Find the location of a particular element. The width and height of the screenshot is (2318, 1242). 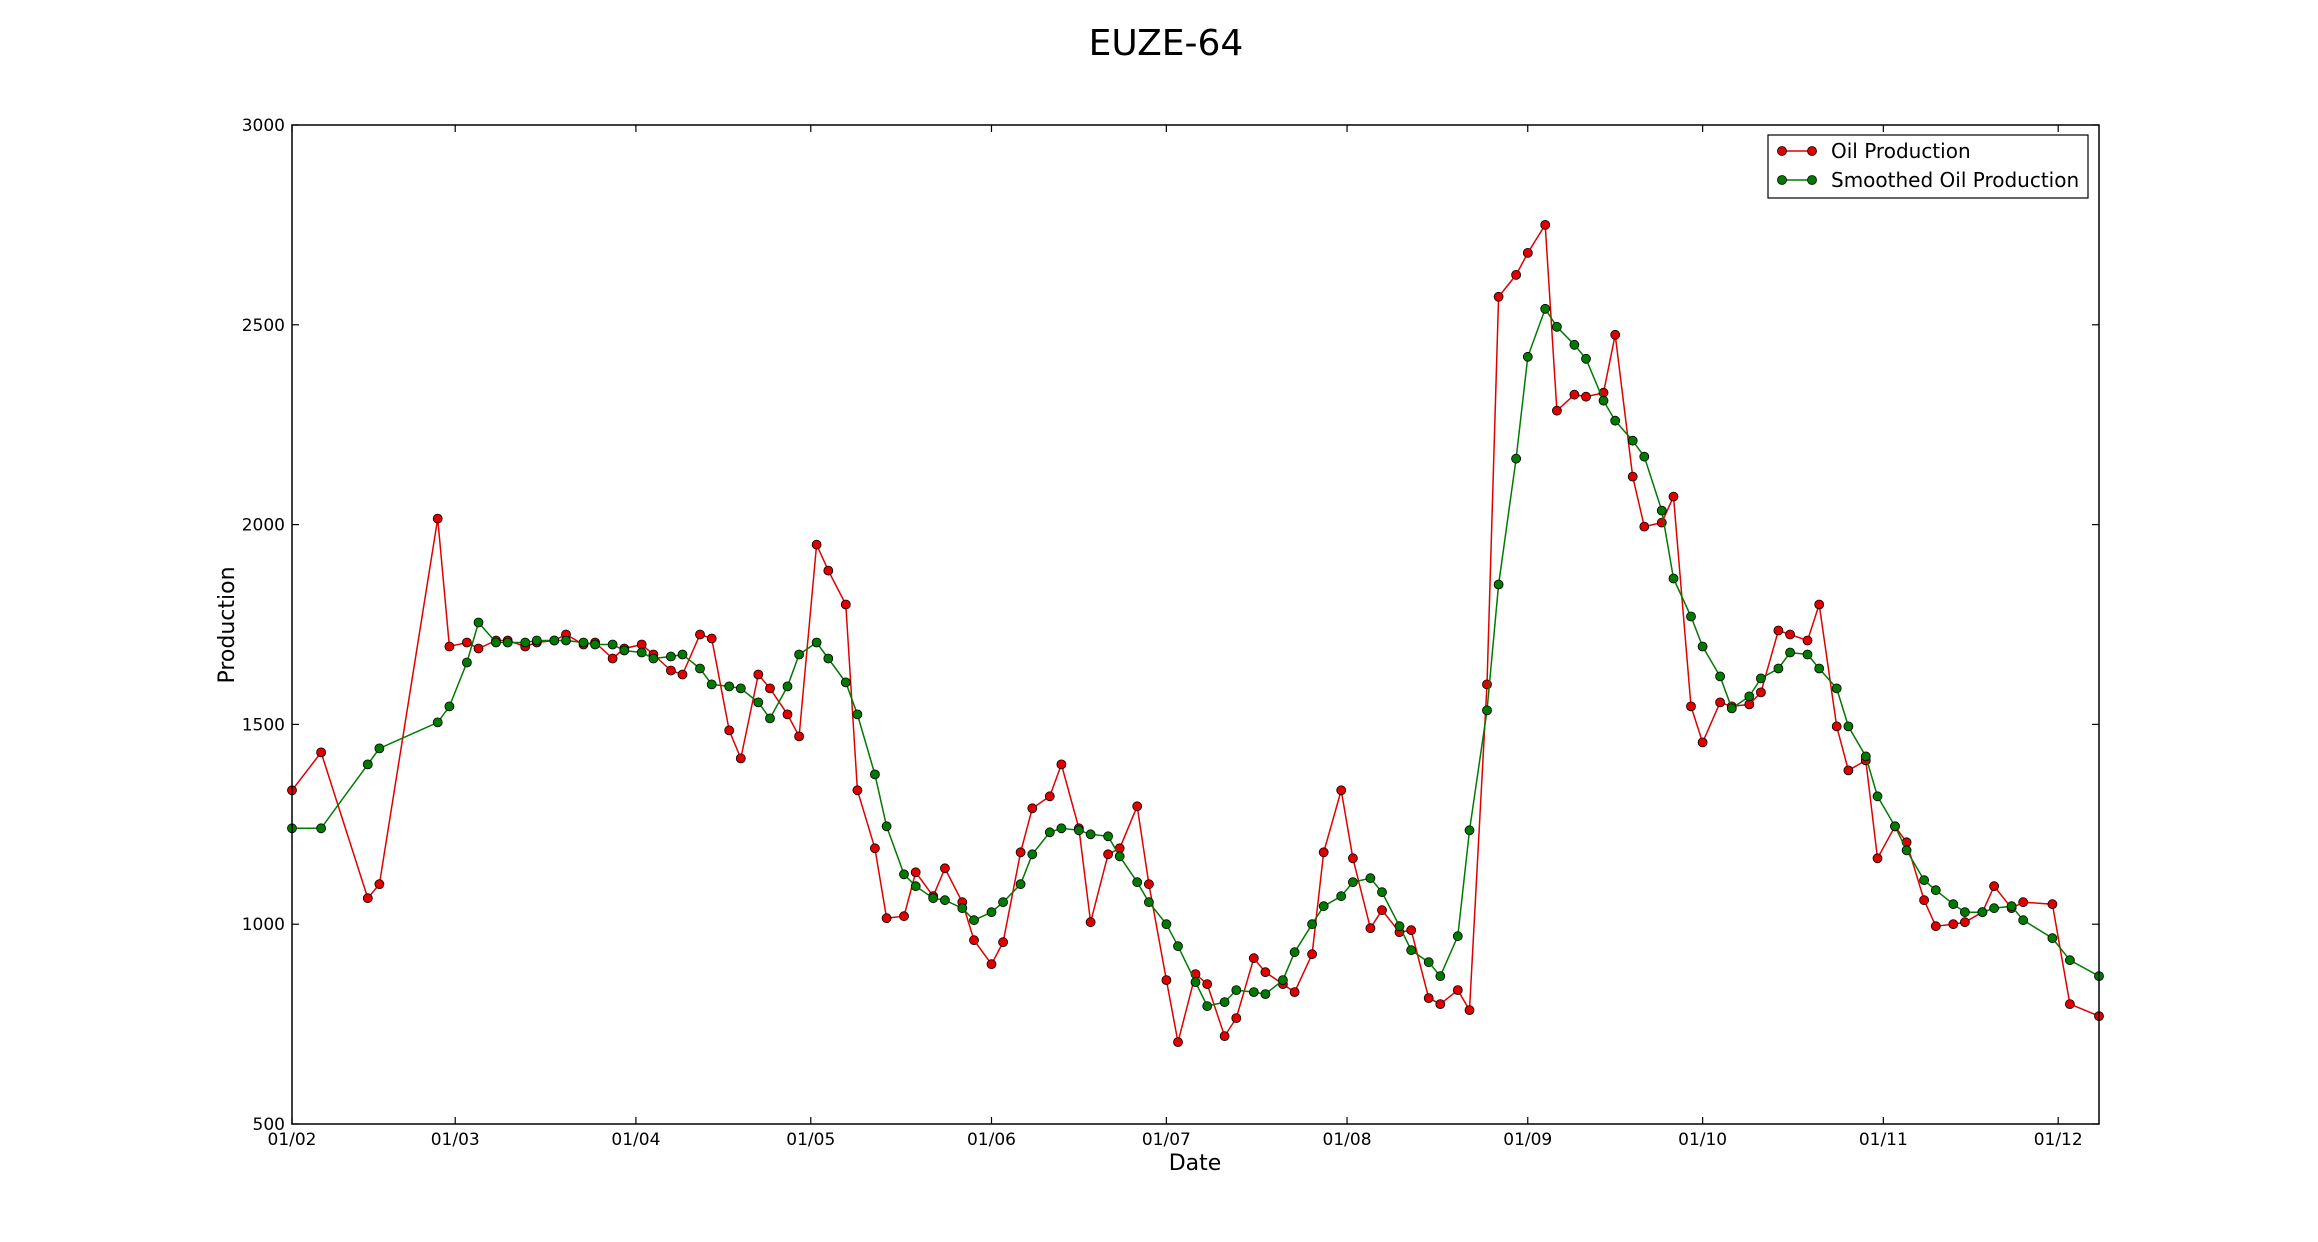

x-tick-label: 01/12 is located at coordinates (2058, 1140).